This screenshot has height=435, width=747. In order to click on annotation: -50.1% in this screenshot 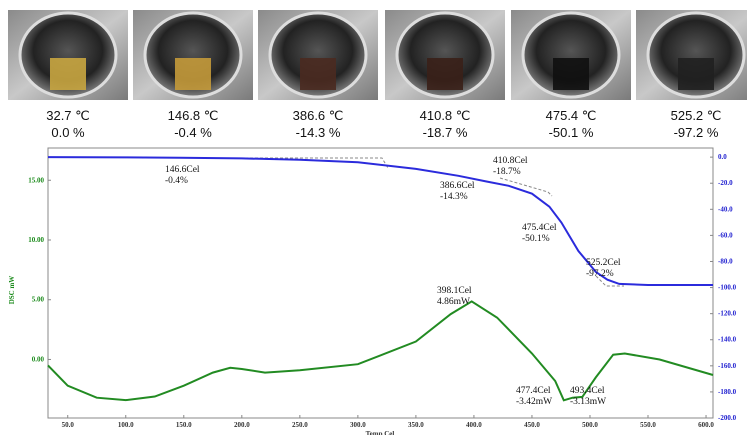, I will do `click(536, 239)`.